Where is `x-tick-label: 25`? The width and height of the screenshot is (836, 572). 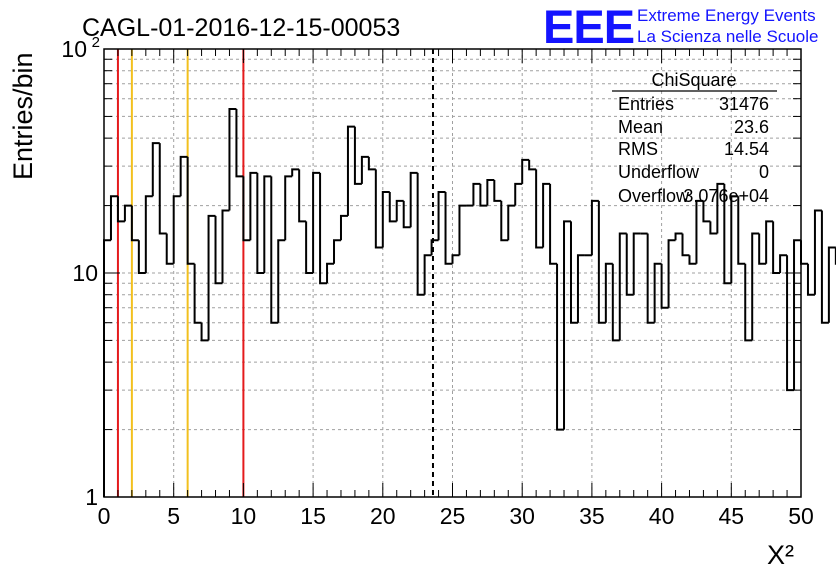
x-tick-label: 25 is located at coordinates (453, 516).